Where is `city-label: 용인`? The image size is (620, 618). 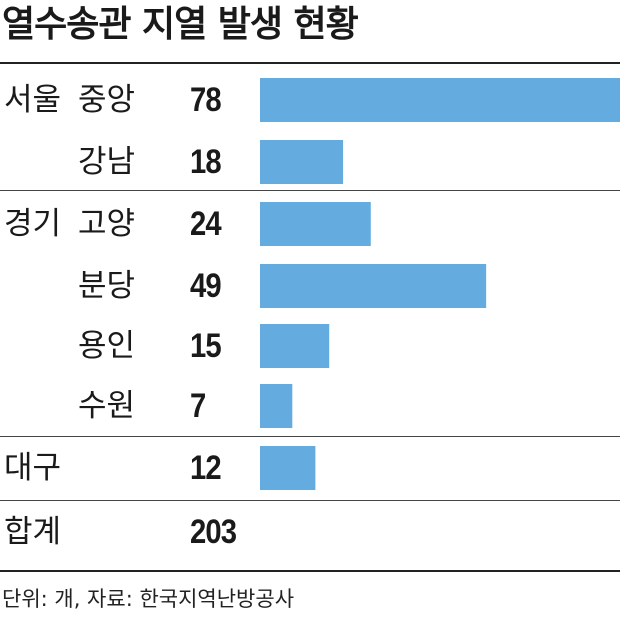
city-label: 용인 is located at coordinates (107, 346).